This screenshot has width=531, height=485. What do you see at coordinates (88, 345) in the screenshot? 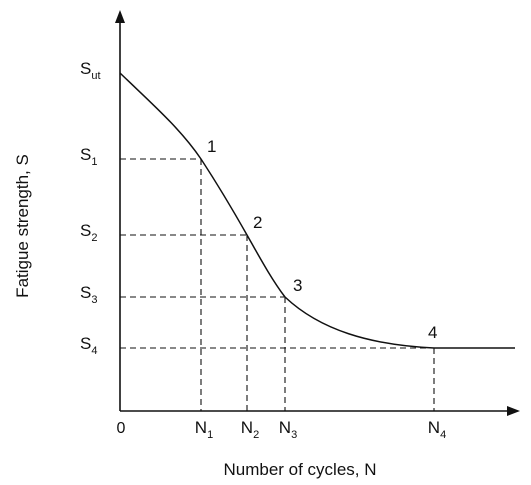
I see `y-tick-s4: S4` at bounding box center [88, 345].